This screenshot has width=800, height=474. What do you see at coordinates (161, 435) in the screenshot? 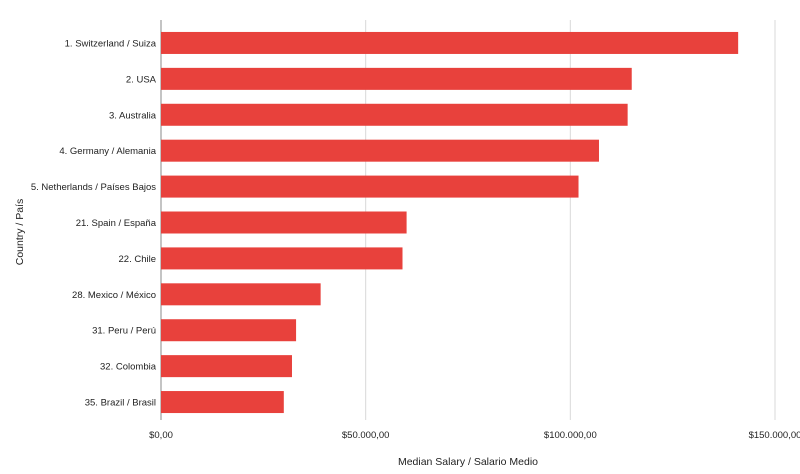
I see `x-tick-label-0: $0,00` at bounding box center [161, 435].